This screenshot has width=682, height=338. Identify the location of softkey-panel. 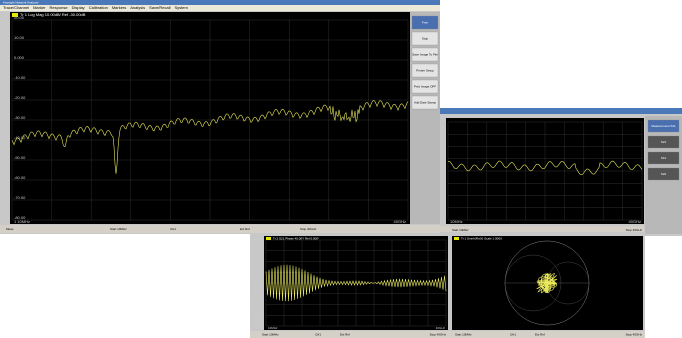
(425, 118).